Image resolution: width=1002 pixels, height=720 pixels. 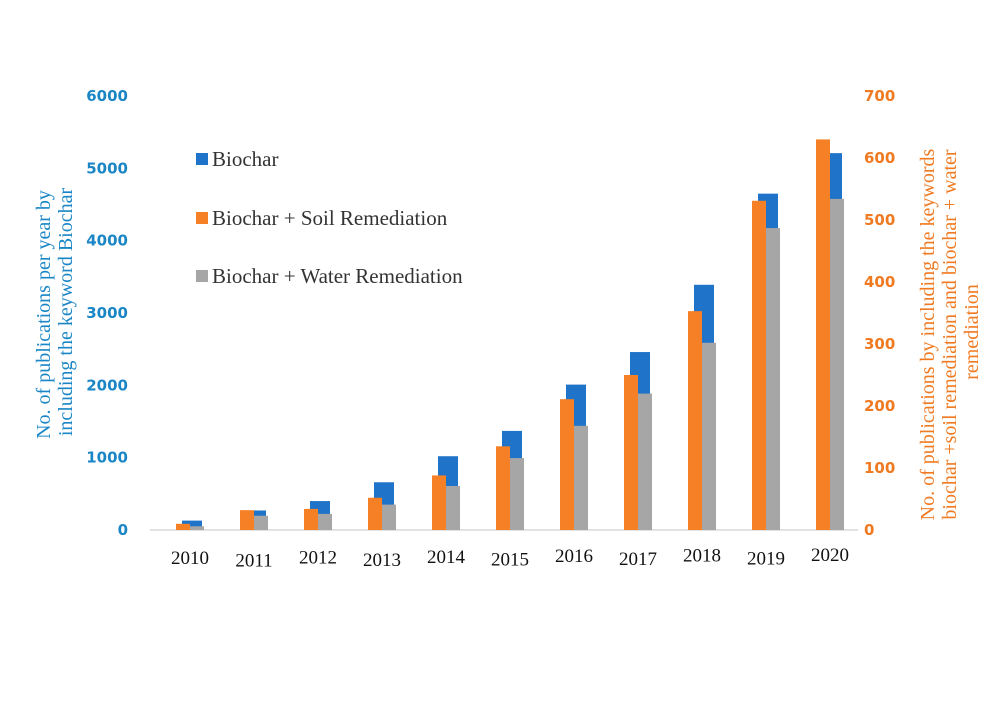 What do you see at coordinates (107, 168) in the screenshot?
I see `left-tick-label: 5000` at bounding box center [107, 168].